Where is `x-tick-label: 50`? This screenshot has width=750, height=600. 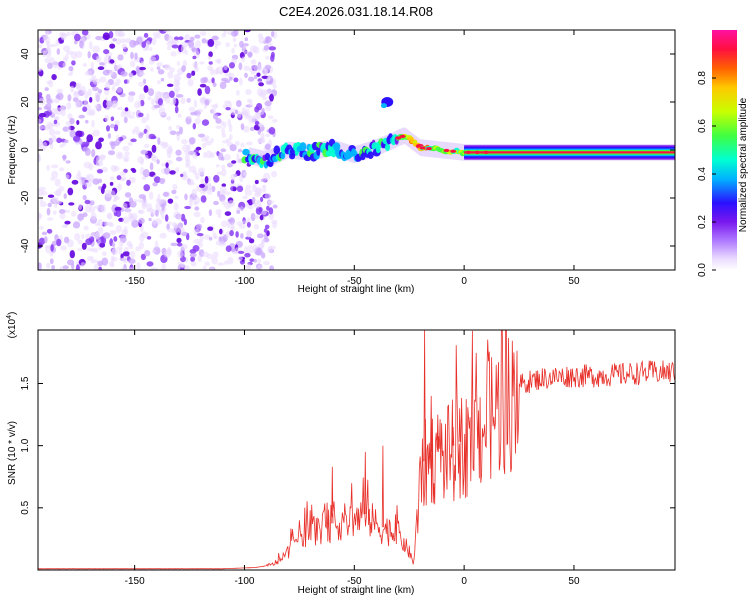 x-tick-label: 50 is located at coordinates (574, 281).